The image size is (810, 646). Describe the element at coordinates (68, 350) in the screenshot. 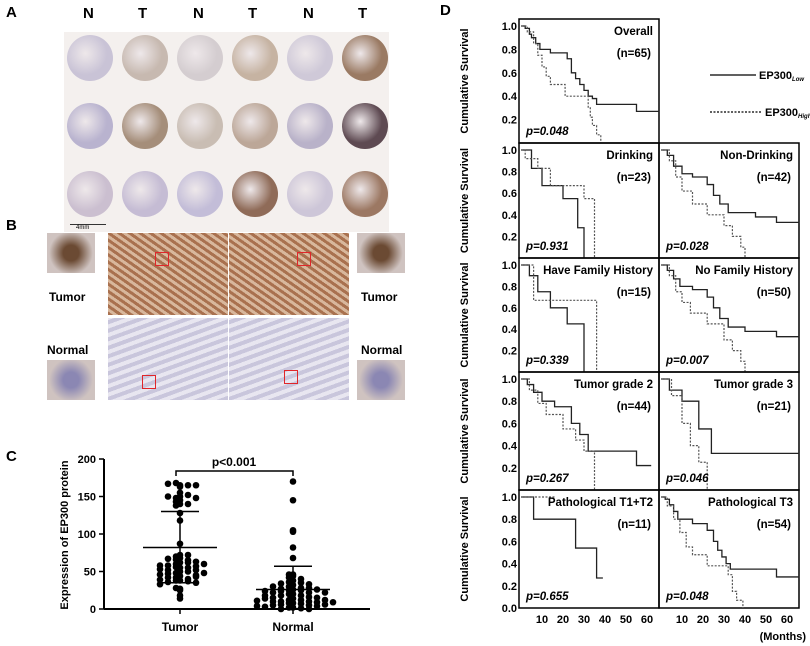

I see `normal-label-left: Normal` at that location.